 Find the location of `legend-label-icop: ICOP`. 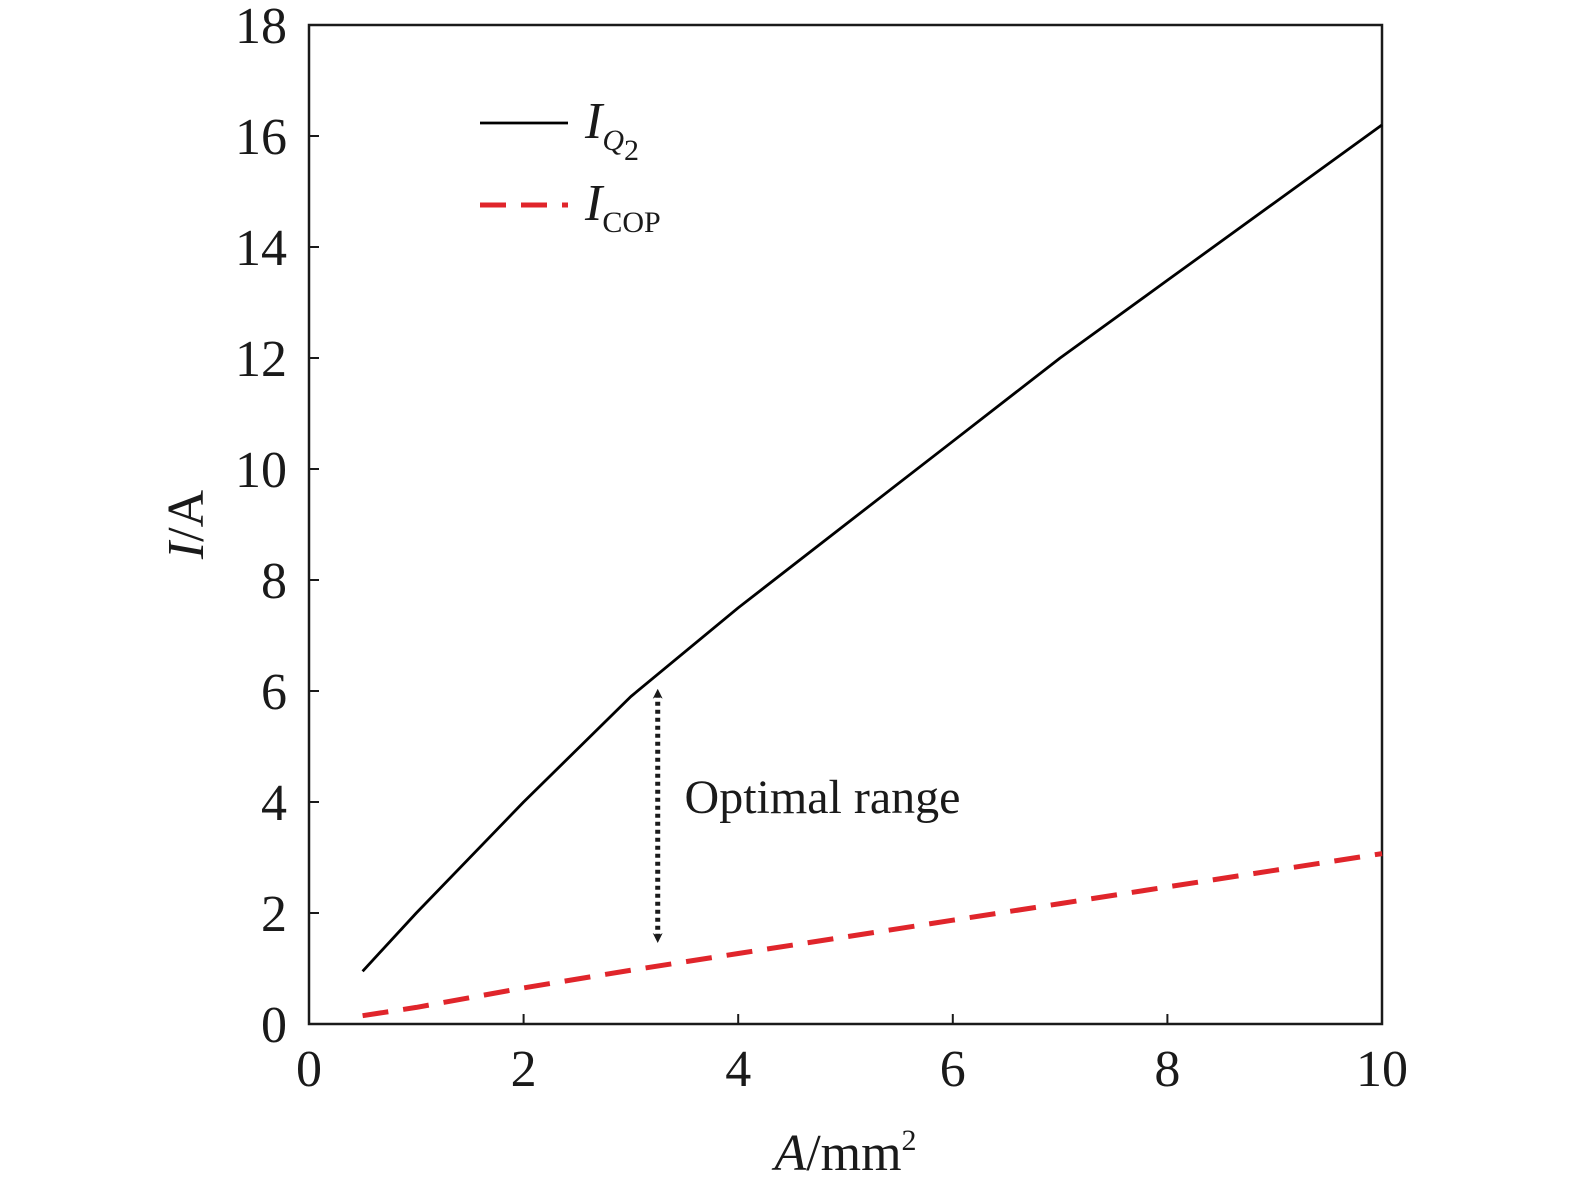

legend-label-icop: ICOP is located at coordinates (622, 207).